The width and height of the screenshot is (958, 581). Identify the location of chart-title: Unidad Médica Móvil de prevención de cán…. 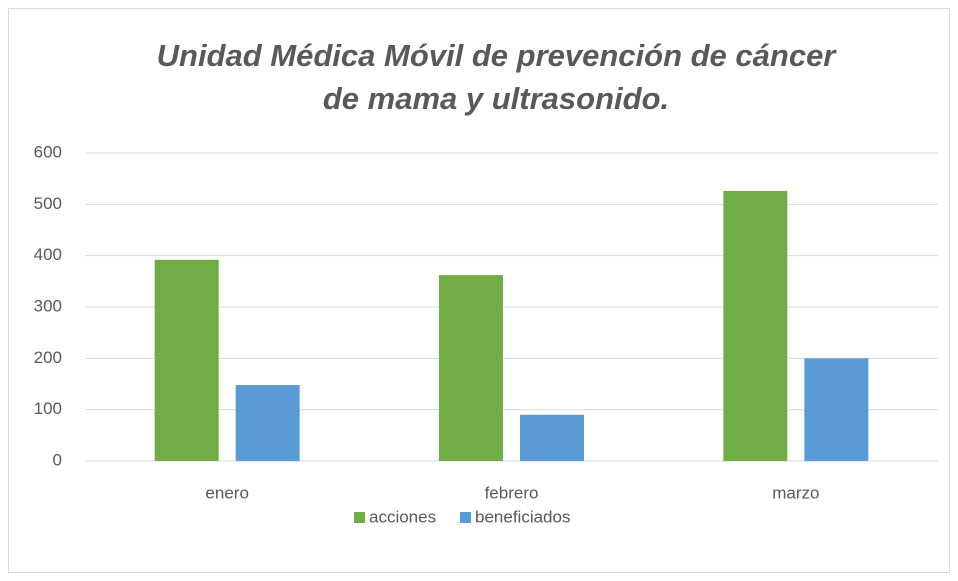
(497, 55).